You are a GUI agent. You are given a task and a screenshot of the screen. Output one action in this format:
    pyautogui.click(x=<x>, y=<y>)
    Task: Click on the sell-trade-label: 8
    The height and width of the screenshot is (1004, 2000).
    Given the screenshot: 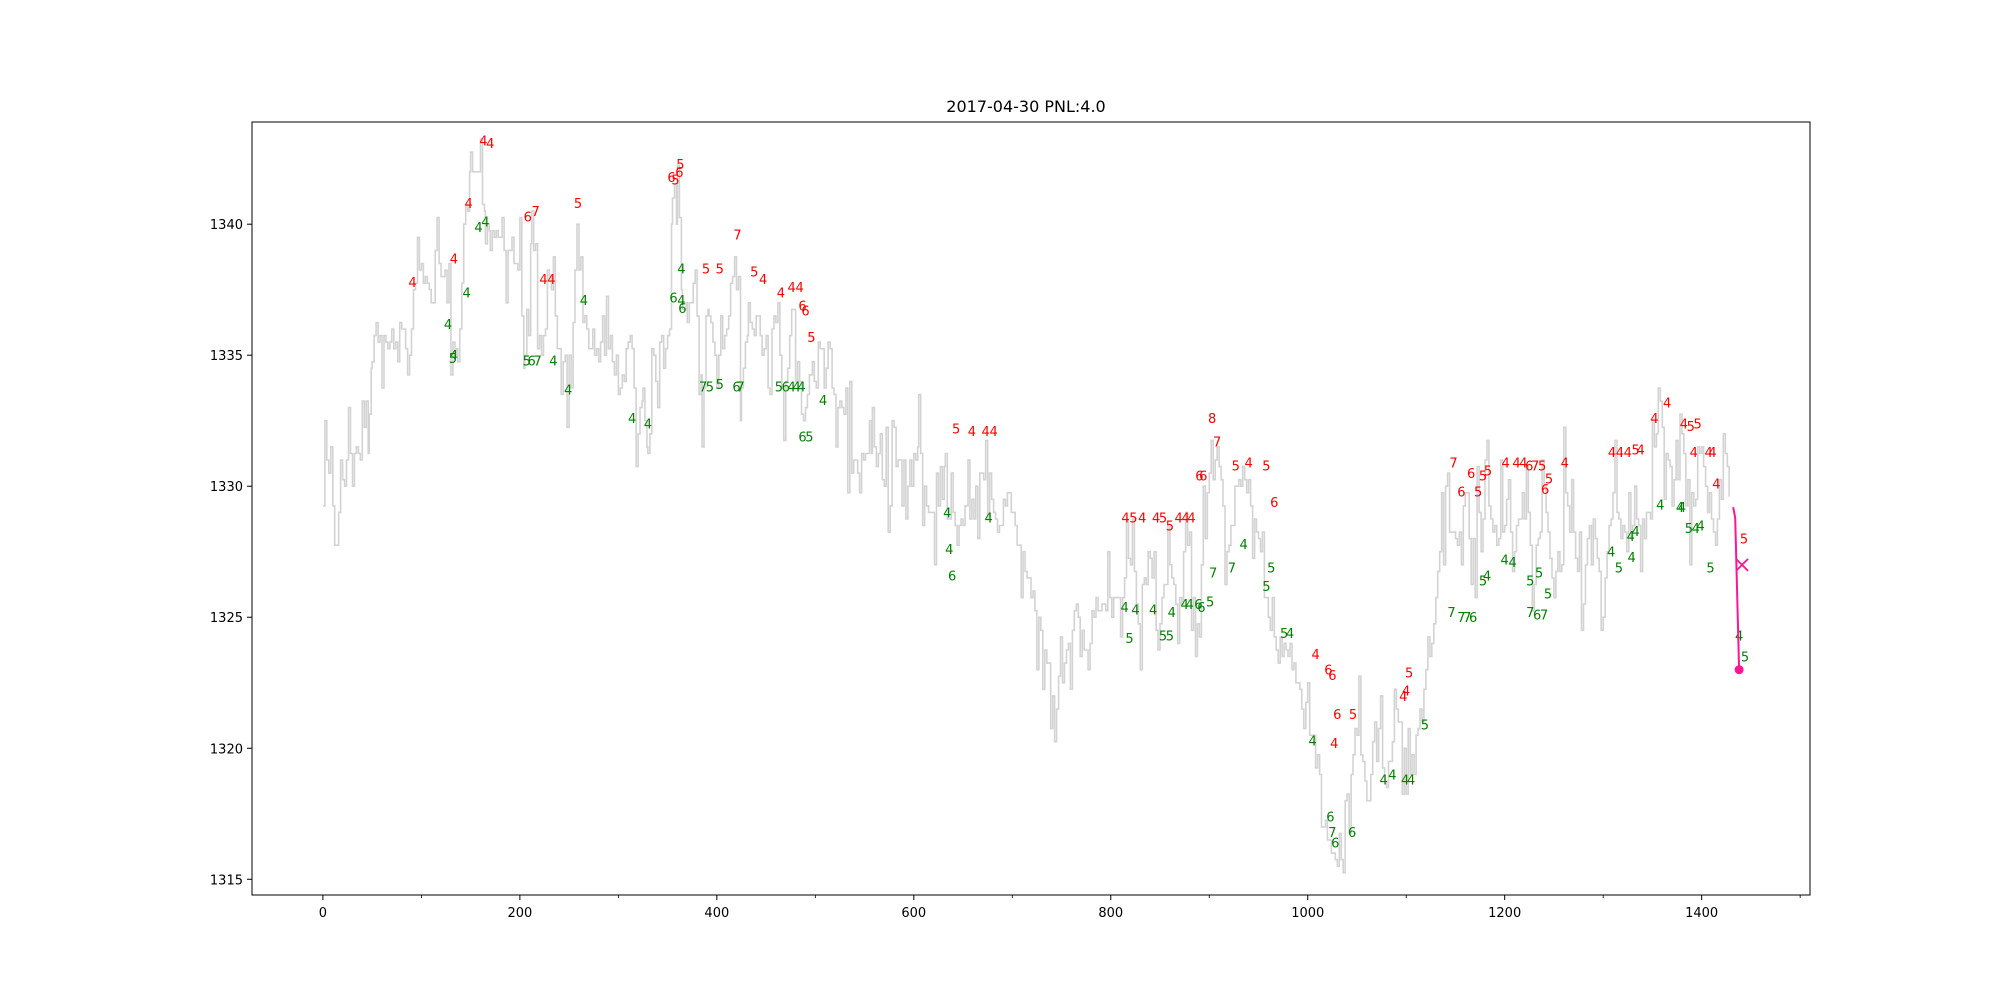 What is the action you would take?
    pyautogui.click(x=1212, y=419)
    